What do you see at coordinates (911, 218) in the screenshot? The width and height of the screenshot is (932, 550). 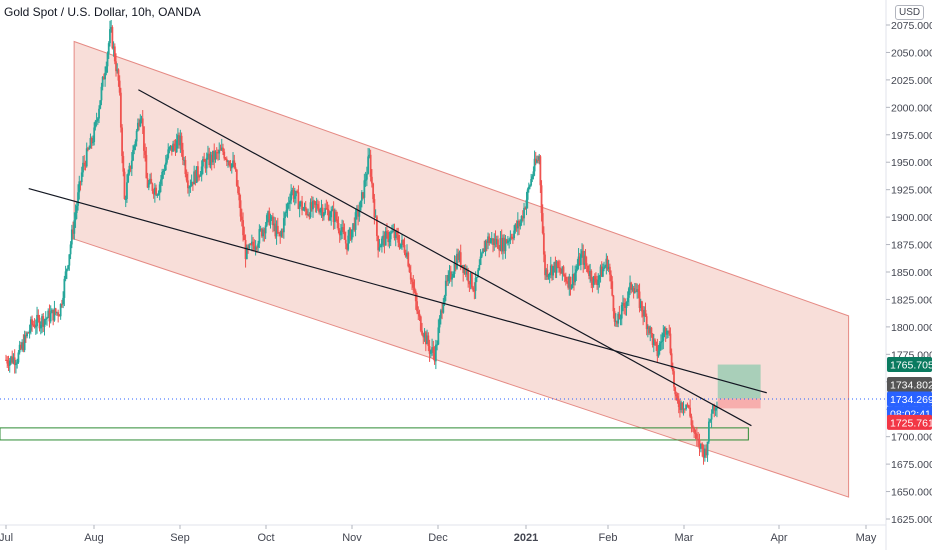 I see `price-tick-label: 1900.000` at bounding box center [911, 218].